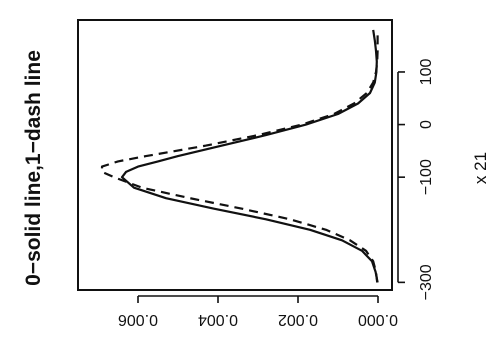  What do you see at coordinates (218, 319) in the screenshot?
I see `y-tick-label: 0.004` at bounding box center [218, 319].